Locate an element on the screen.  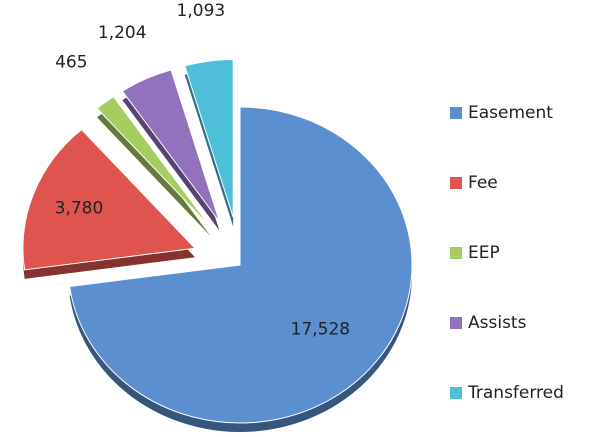
legend: Easement Fee EEP Assists Transferred is located at coordinates (507, 253).